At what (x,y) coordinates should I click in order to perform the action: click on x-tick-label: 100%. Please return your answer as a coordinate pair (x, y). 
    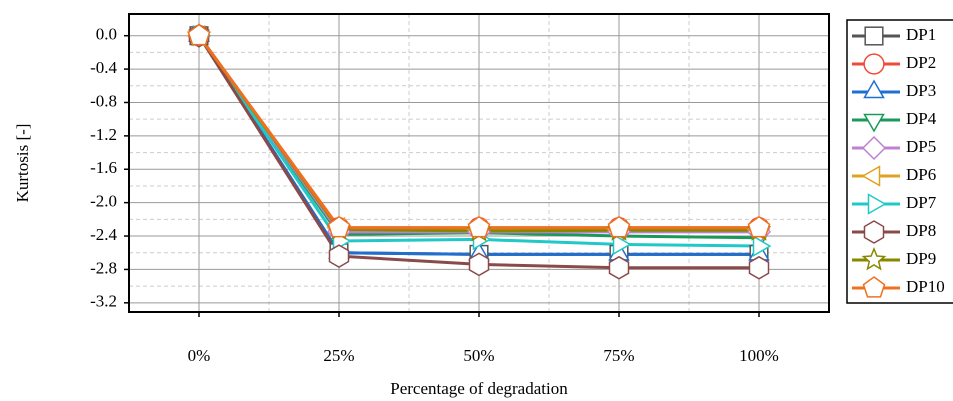
    Looking at the image, I should click on (759, 355).